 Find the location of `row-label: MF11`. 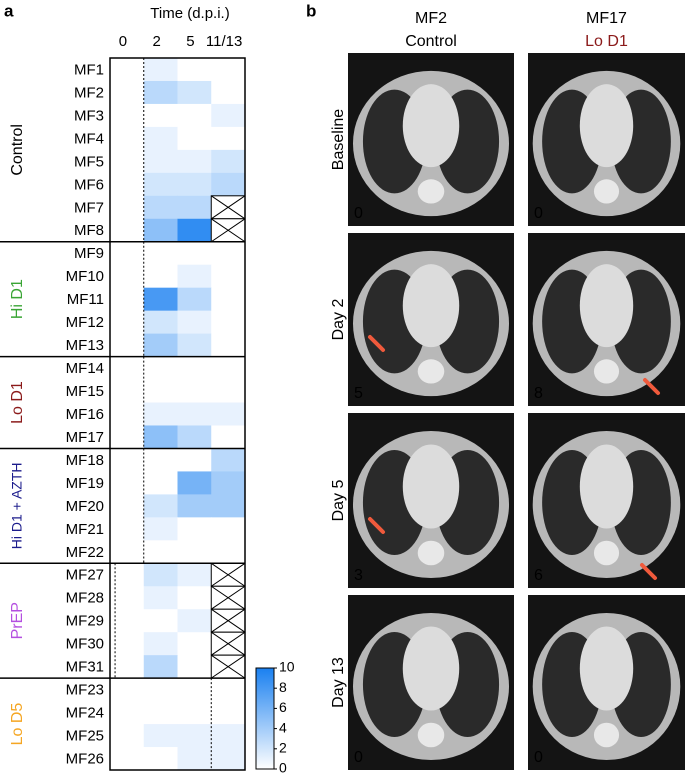

row-label: MF11 is located at coordinates (85, 299).